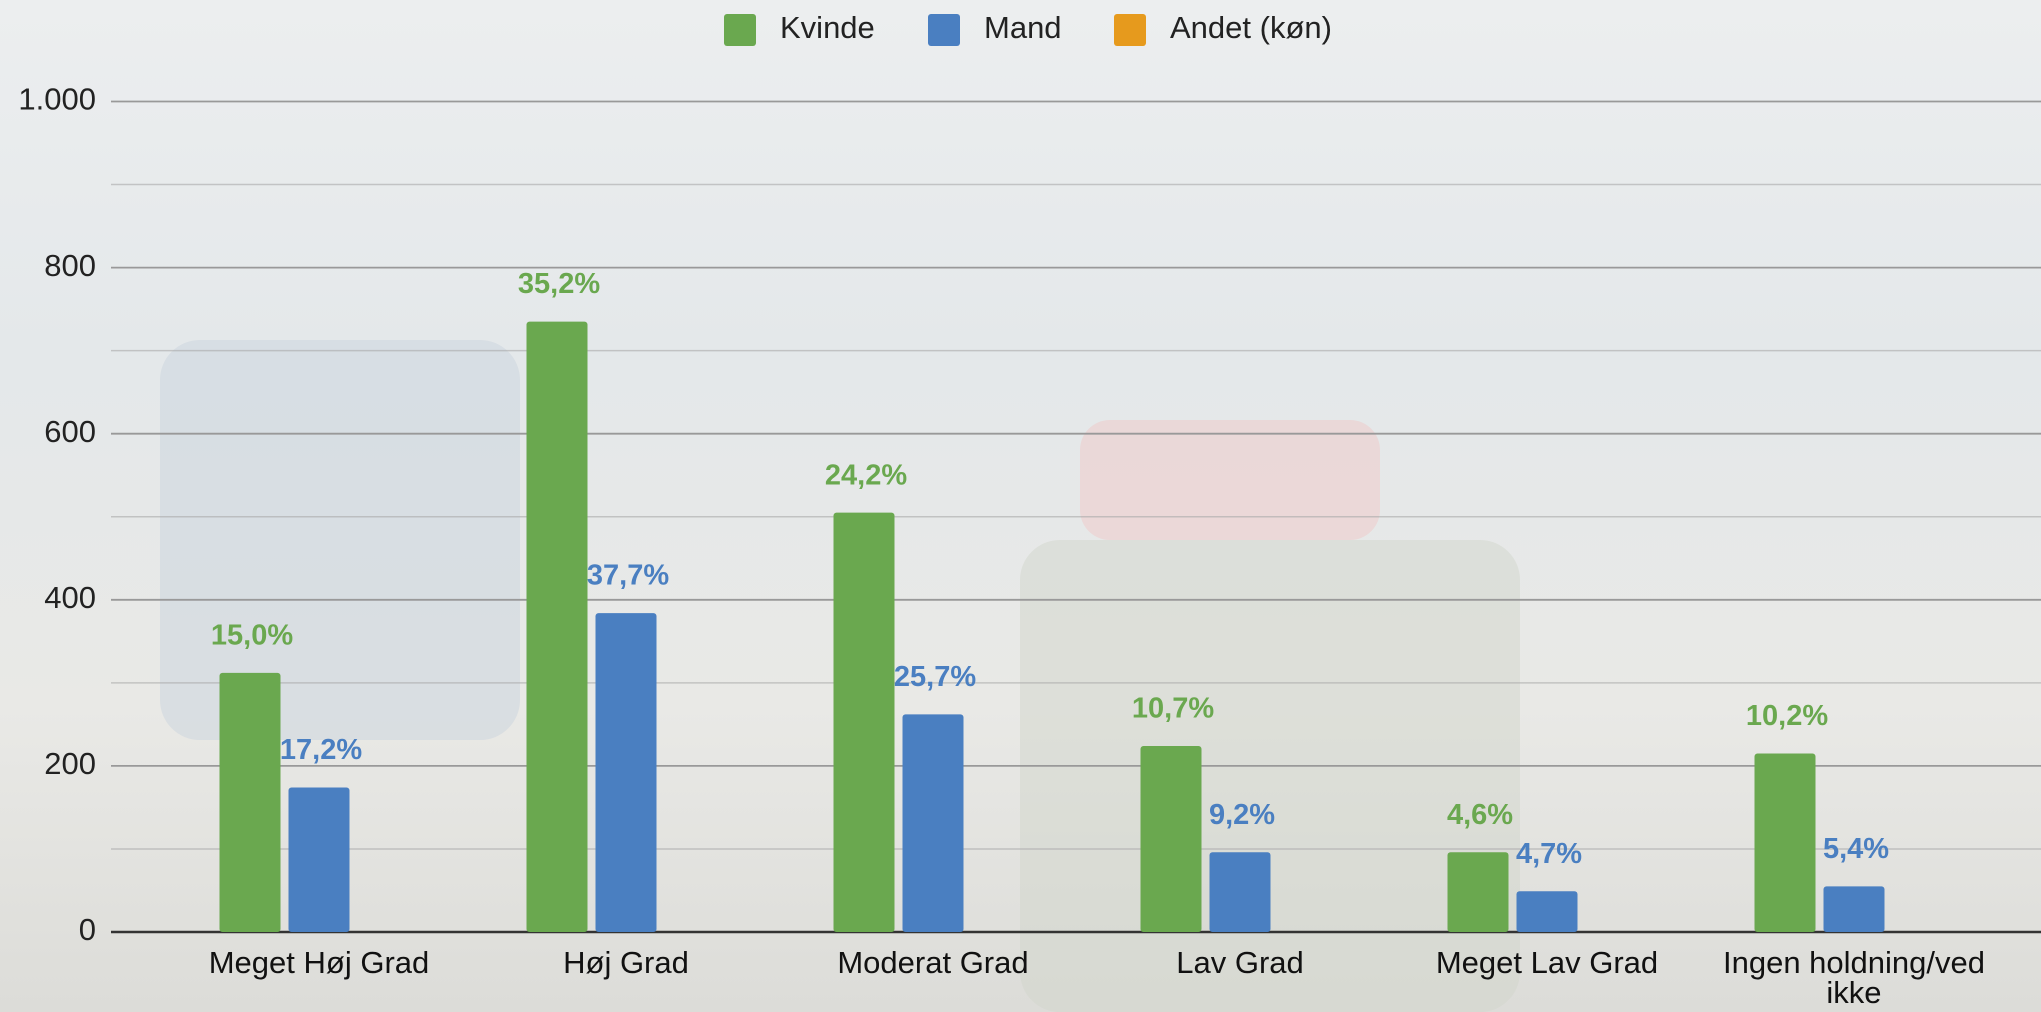  What do you see at coordinates (866, 475) in the screenshot?
I see `value-label: 24,2%` at bounding box center [866, 475].